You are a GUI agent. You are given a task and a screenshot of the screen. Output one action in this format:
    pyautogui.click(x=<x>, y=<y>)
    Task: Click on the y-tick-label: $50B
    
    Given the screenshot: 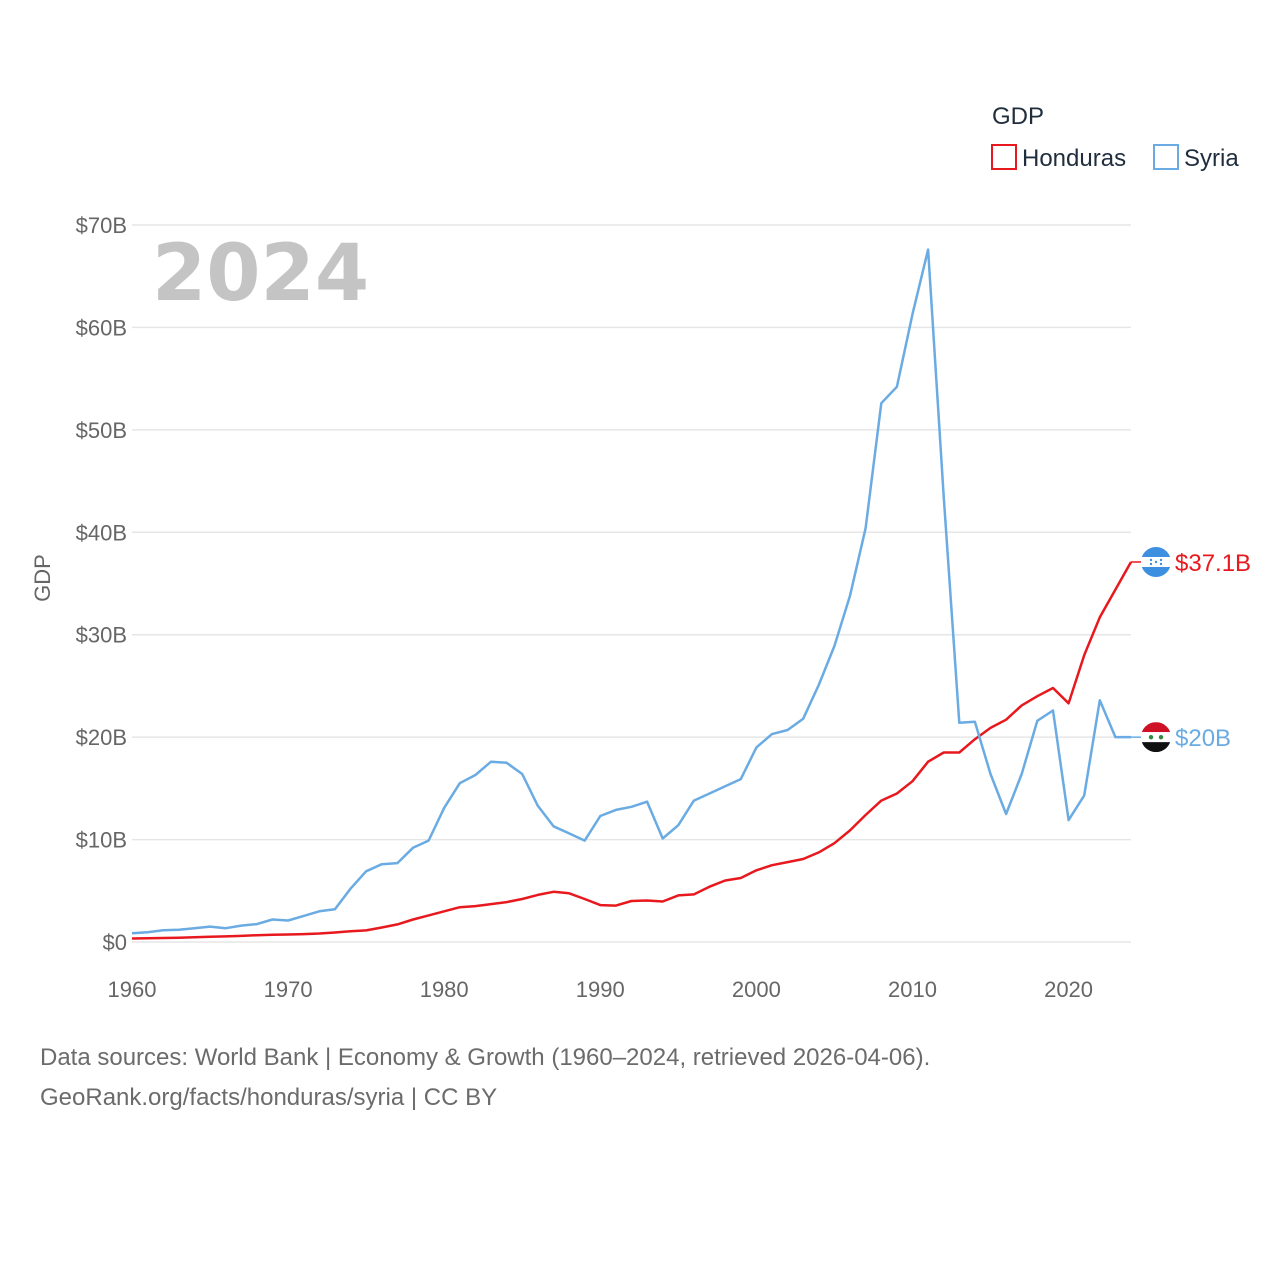 What is the action you would take?
    pyautogui.click(x=101, y=430)
    